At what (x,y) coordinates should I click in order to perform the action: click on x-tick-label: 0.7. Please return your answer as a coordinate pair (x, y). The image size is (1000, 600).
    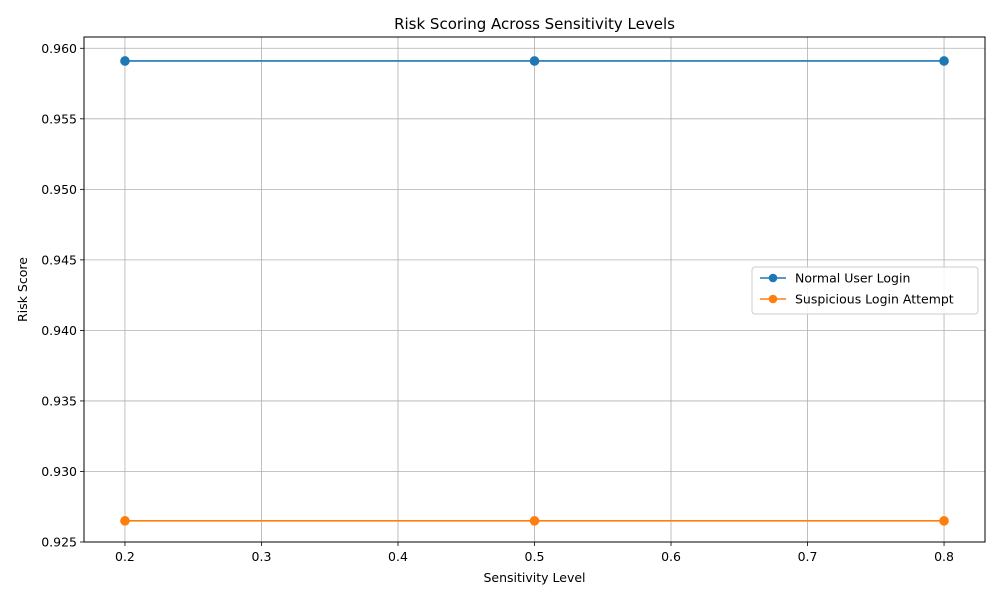
    Looking at the image, I should click on (808, 556).